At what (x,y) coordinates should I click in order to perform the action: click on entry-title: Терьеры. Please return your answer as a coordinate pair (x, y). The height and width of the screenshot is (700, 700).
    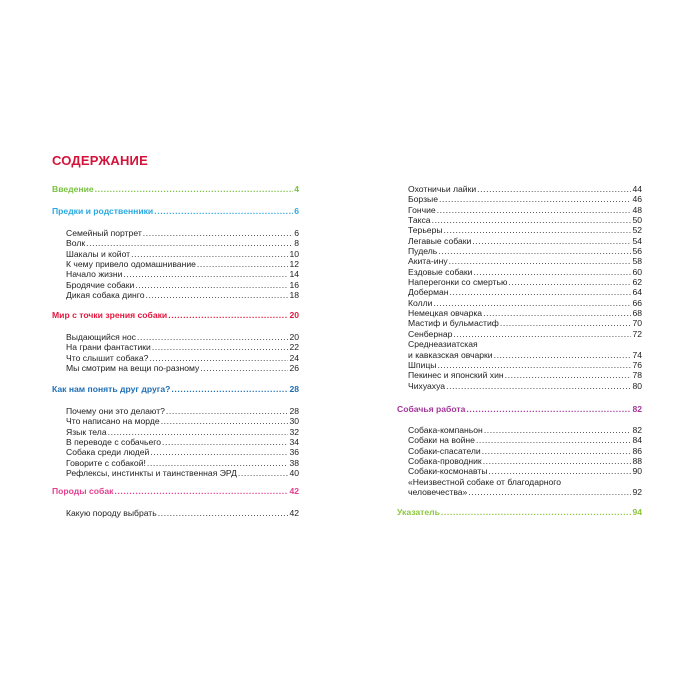
    Looking at the image, I should click on (425, 230).